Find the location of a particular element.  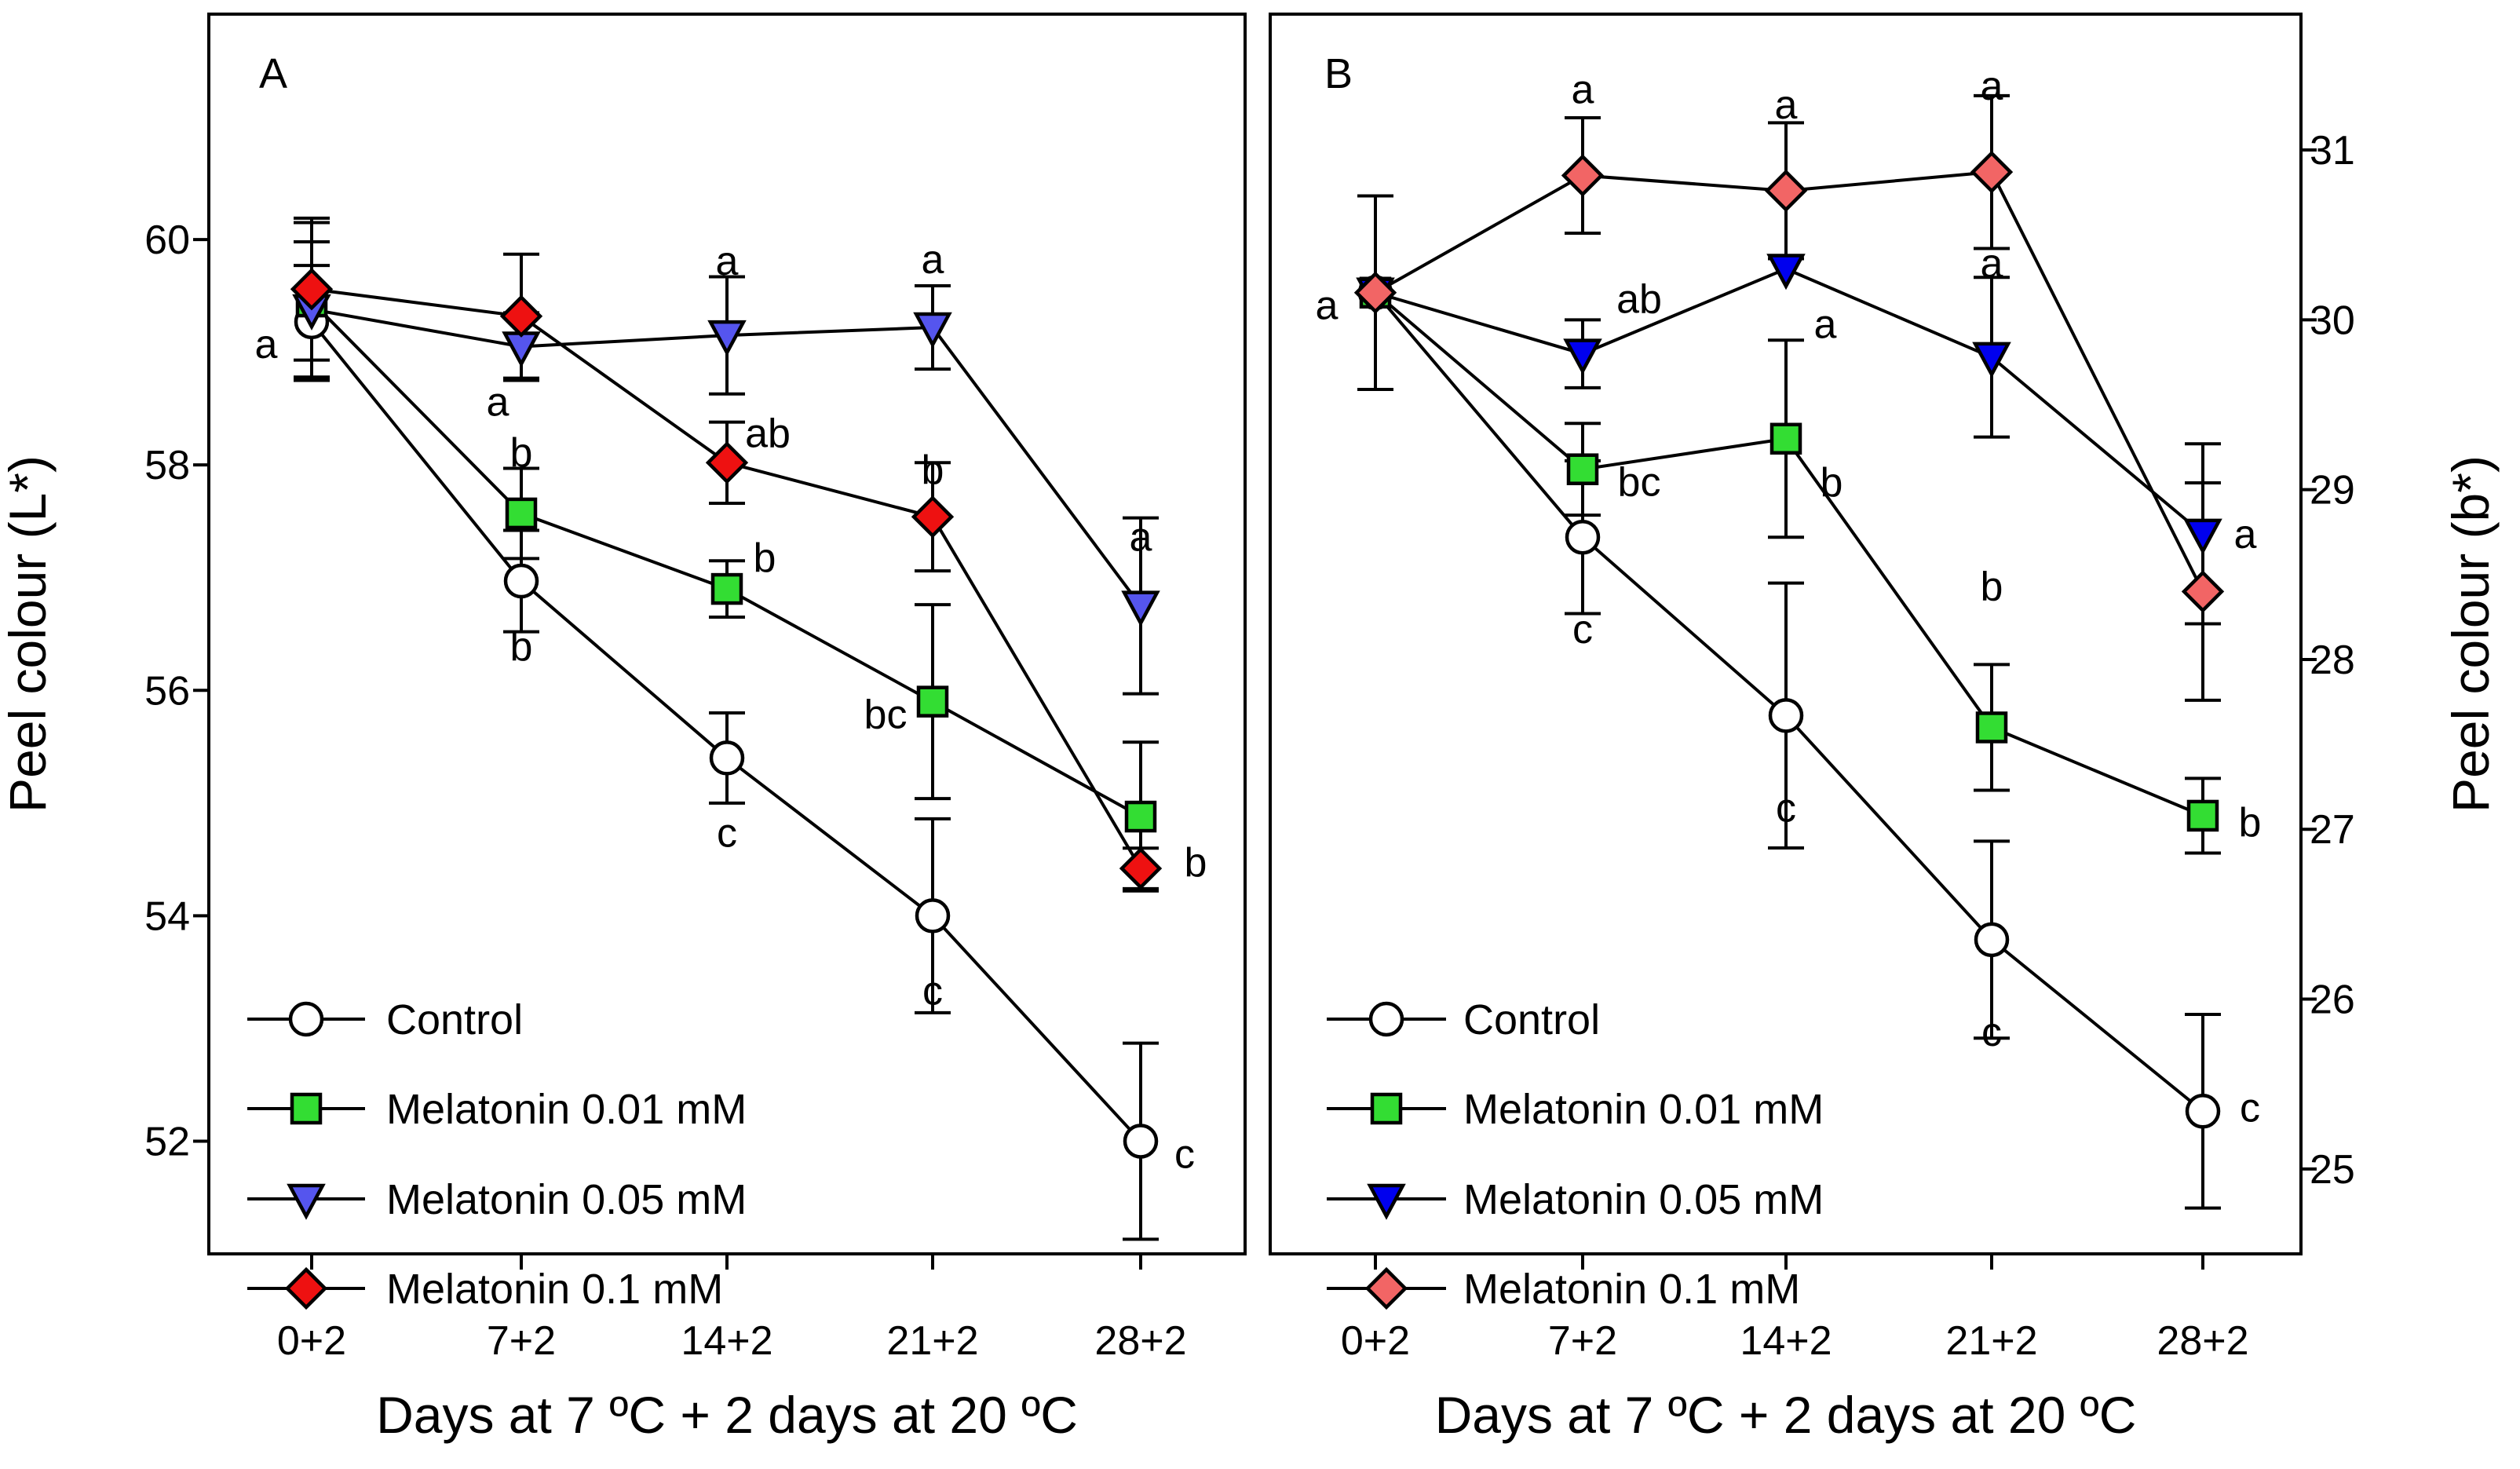

y-axis-title: Peel colour (L*) is located at coordinates (28, 634).